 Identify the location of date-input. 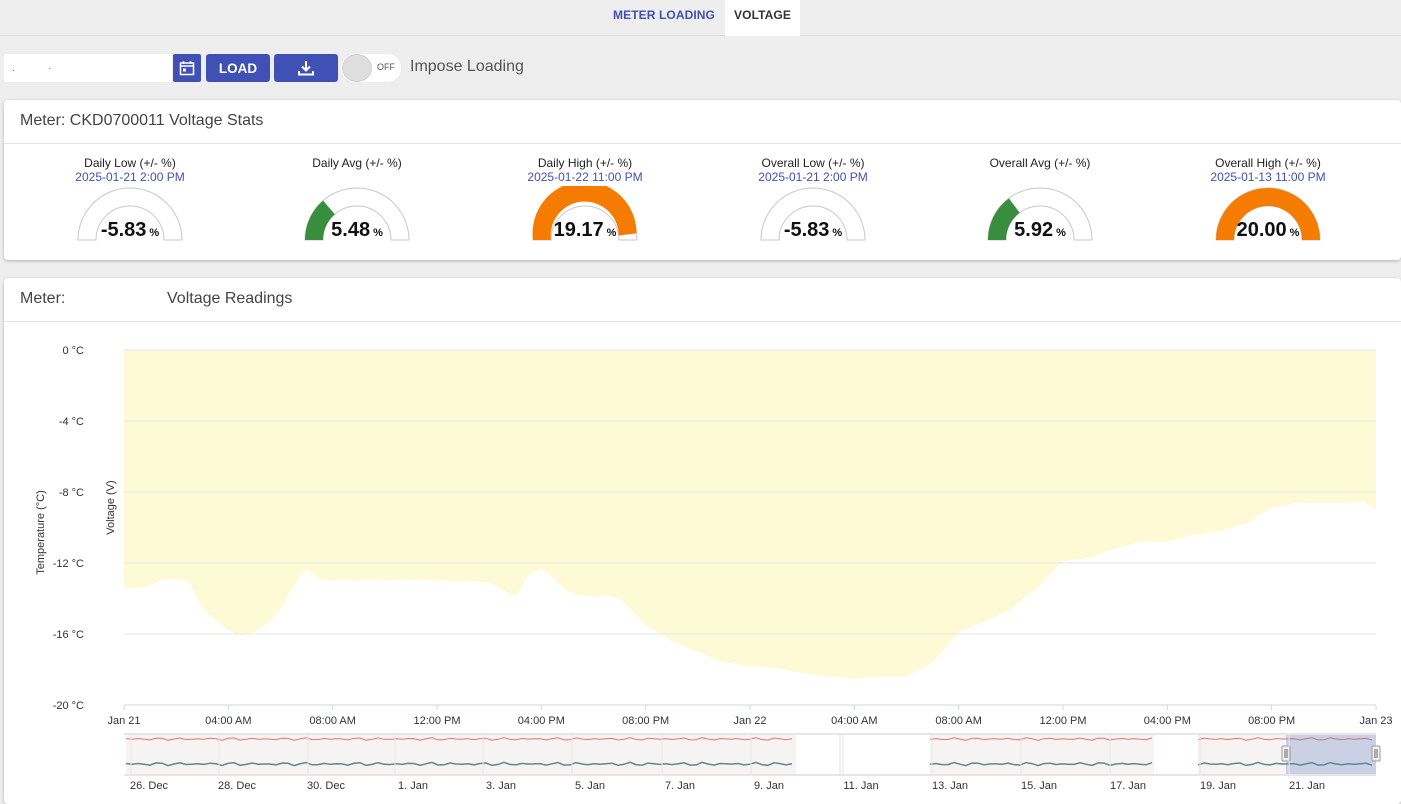
(88, 68).